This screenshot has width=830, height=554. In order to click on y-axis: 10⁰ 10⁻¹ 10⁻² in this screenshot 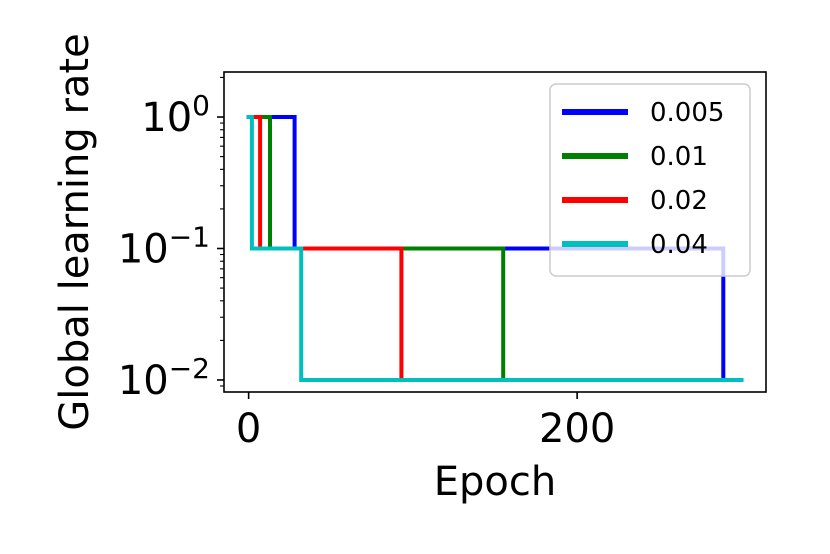, I will do `click(171, 240)`.